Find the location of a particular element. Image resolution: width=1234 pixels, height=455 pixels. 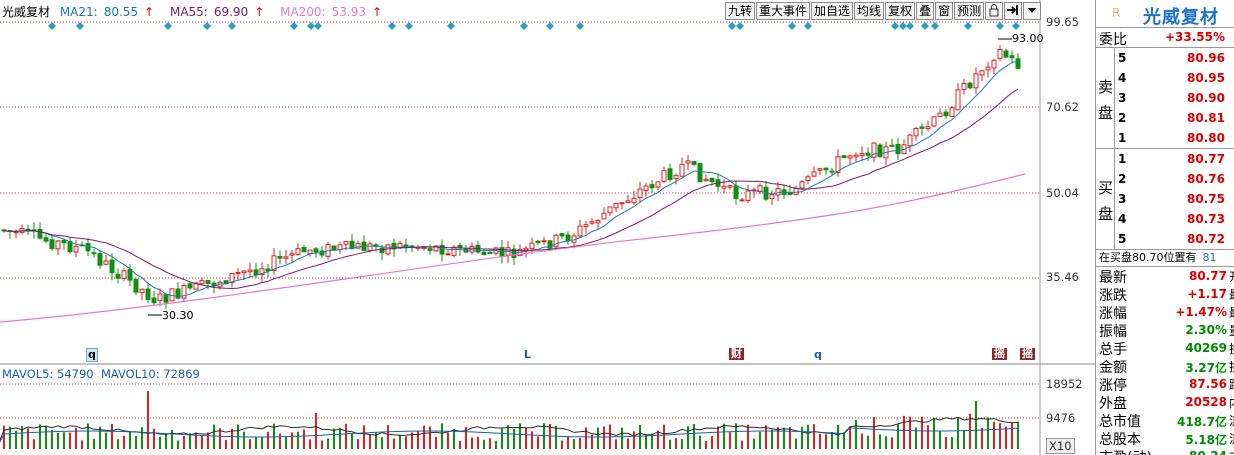

toolbar-forecast-button: 预测 is located at coordinates (969, 11).